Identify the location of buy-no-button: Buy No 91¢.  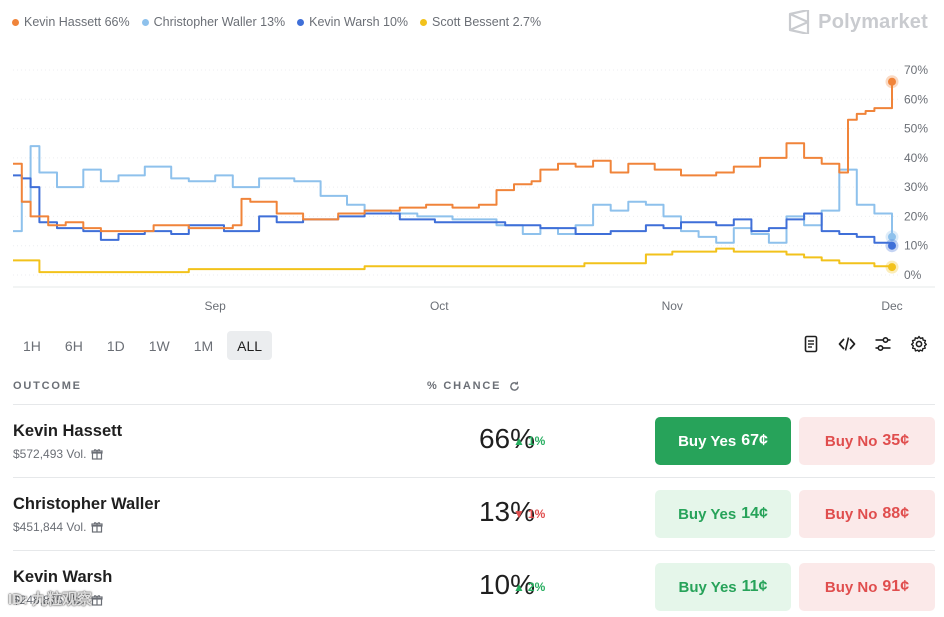
(867, 587).